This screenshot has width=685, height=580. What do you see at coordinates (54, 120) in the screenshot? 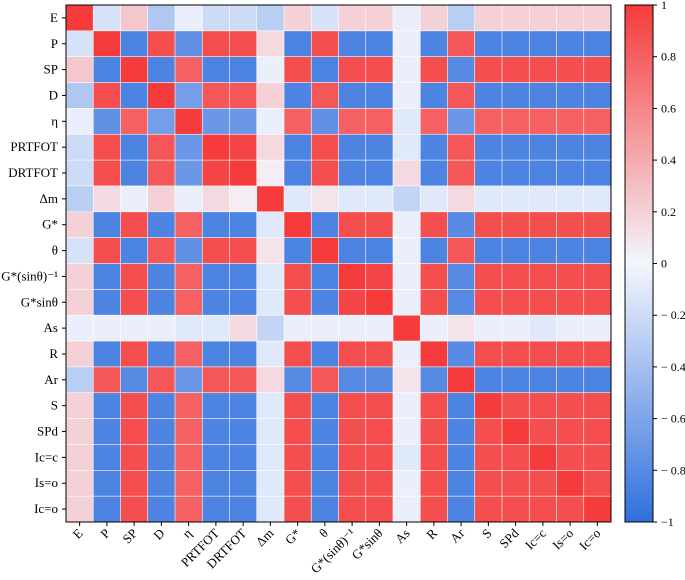
I see `y-tick-label: η` at bounding box center [54, 120].